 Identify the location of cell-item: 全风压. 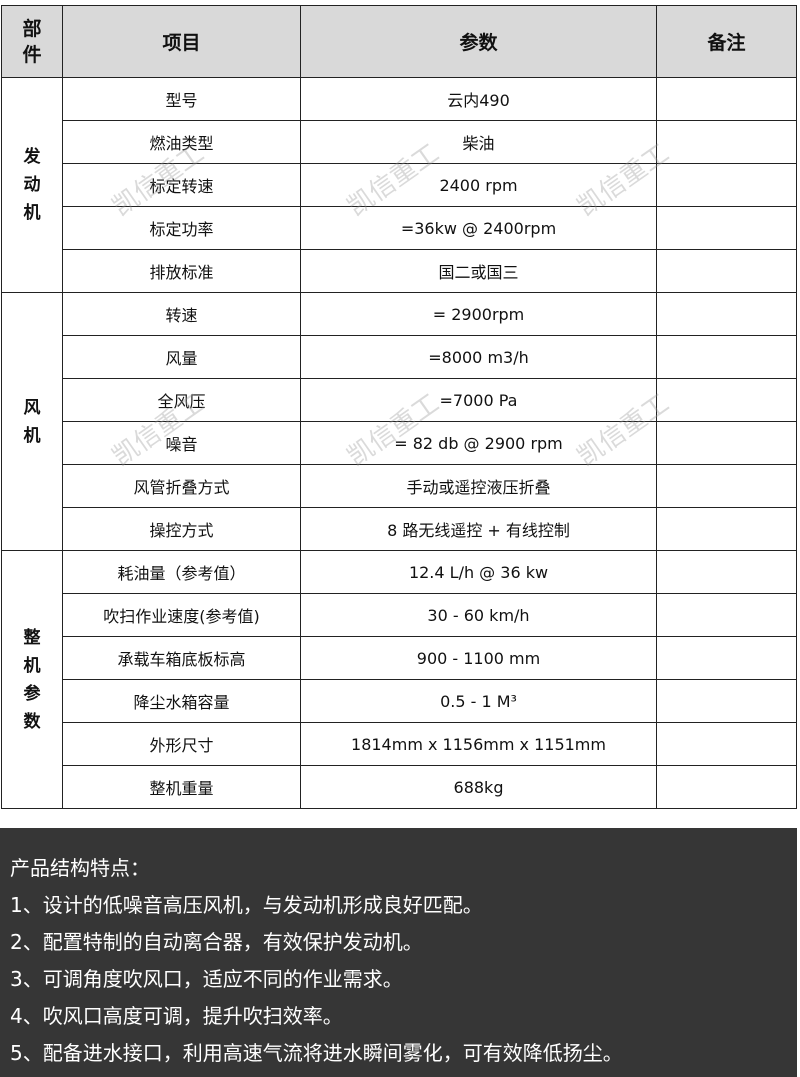
(181, 400).